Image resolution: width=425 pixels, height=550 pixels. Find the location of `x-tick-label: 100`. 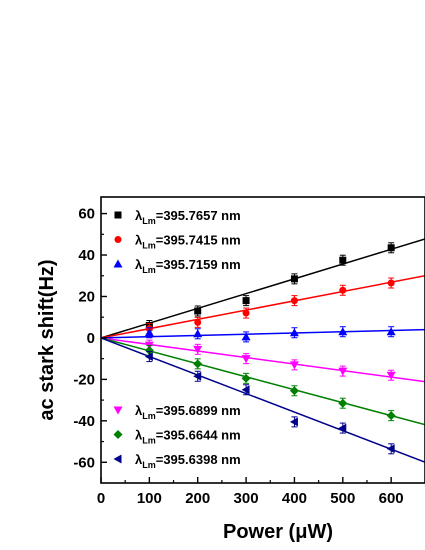

x-tick-label: 100 is located at coordinates (149, 498).